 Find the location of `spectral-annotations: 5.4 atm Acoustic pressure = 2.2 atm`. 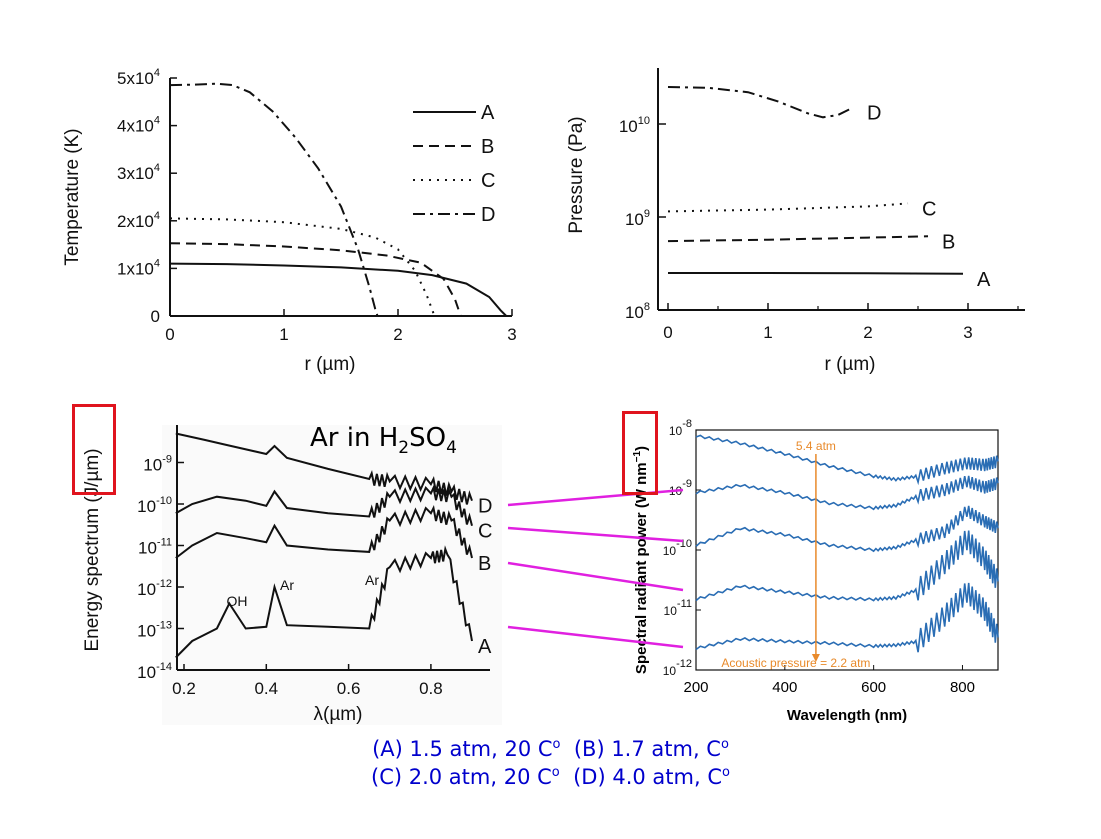

spectral-annotations: 5.4 atm Acoustic pressure = 2.2 atm is located at coordinates (795, 554).